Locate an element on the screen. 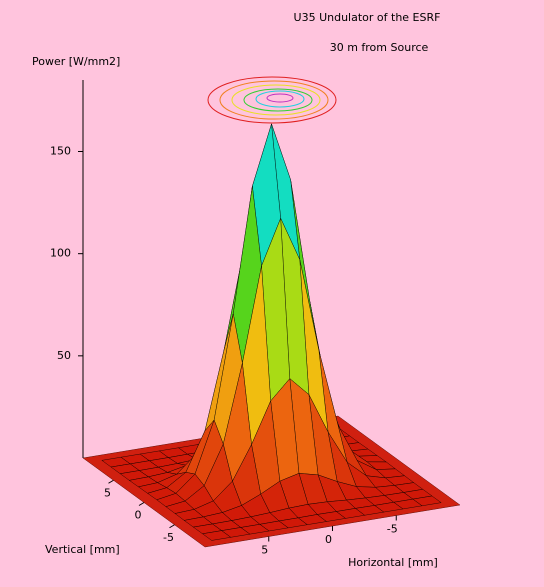  chart-subtitle: 30 m from Source is located at coordinates (379, 47).